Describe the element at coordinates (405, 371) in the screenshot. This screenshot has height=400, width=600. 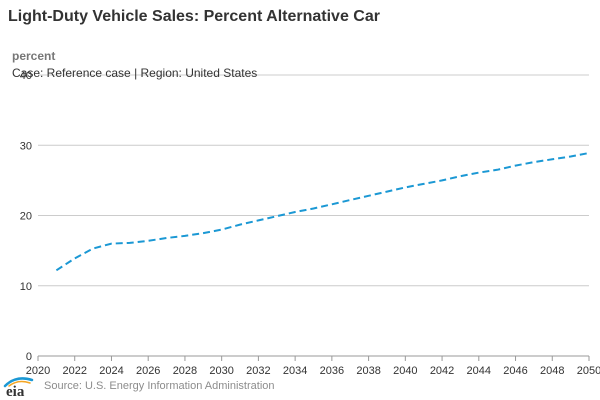
I see `x-tick-label: 2040` at that location.